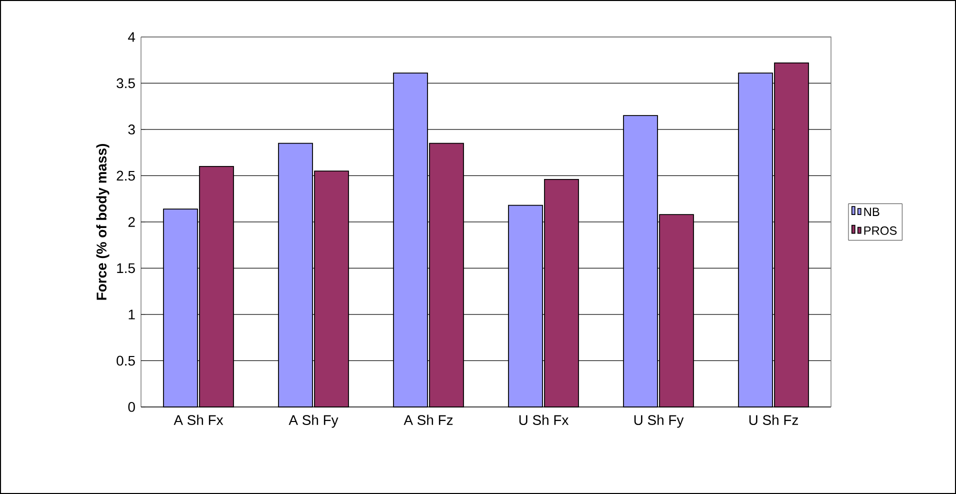 Image resolution: width=956 pixels, height=494 pixels. What do you see at coordinates (103, 222) in the screenshot?
I see `y-axis-title: Force (% of body mass)` at bounding box center [103, 222].